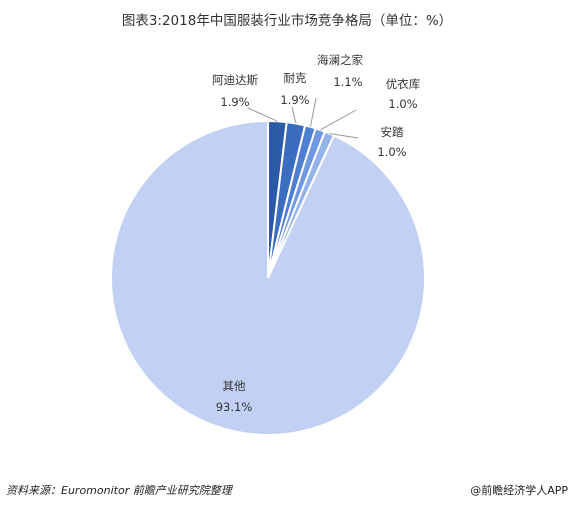 Image resolution: width=574 pixels, height=508 pixels. What do you see at coordinates (234, 407) in the screenshot?
I see `slice-value-label: 93.1%` at bounding box center [234, 407].